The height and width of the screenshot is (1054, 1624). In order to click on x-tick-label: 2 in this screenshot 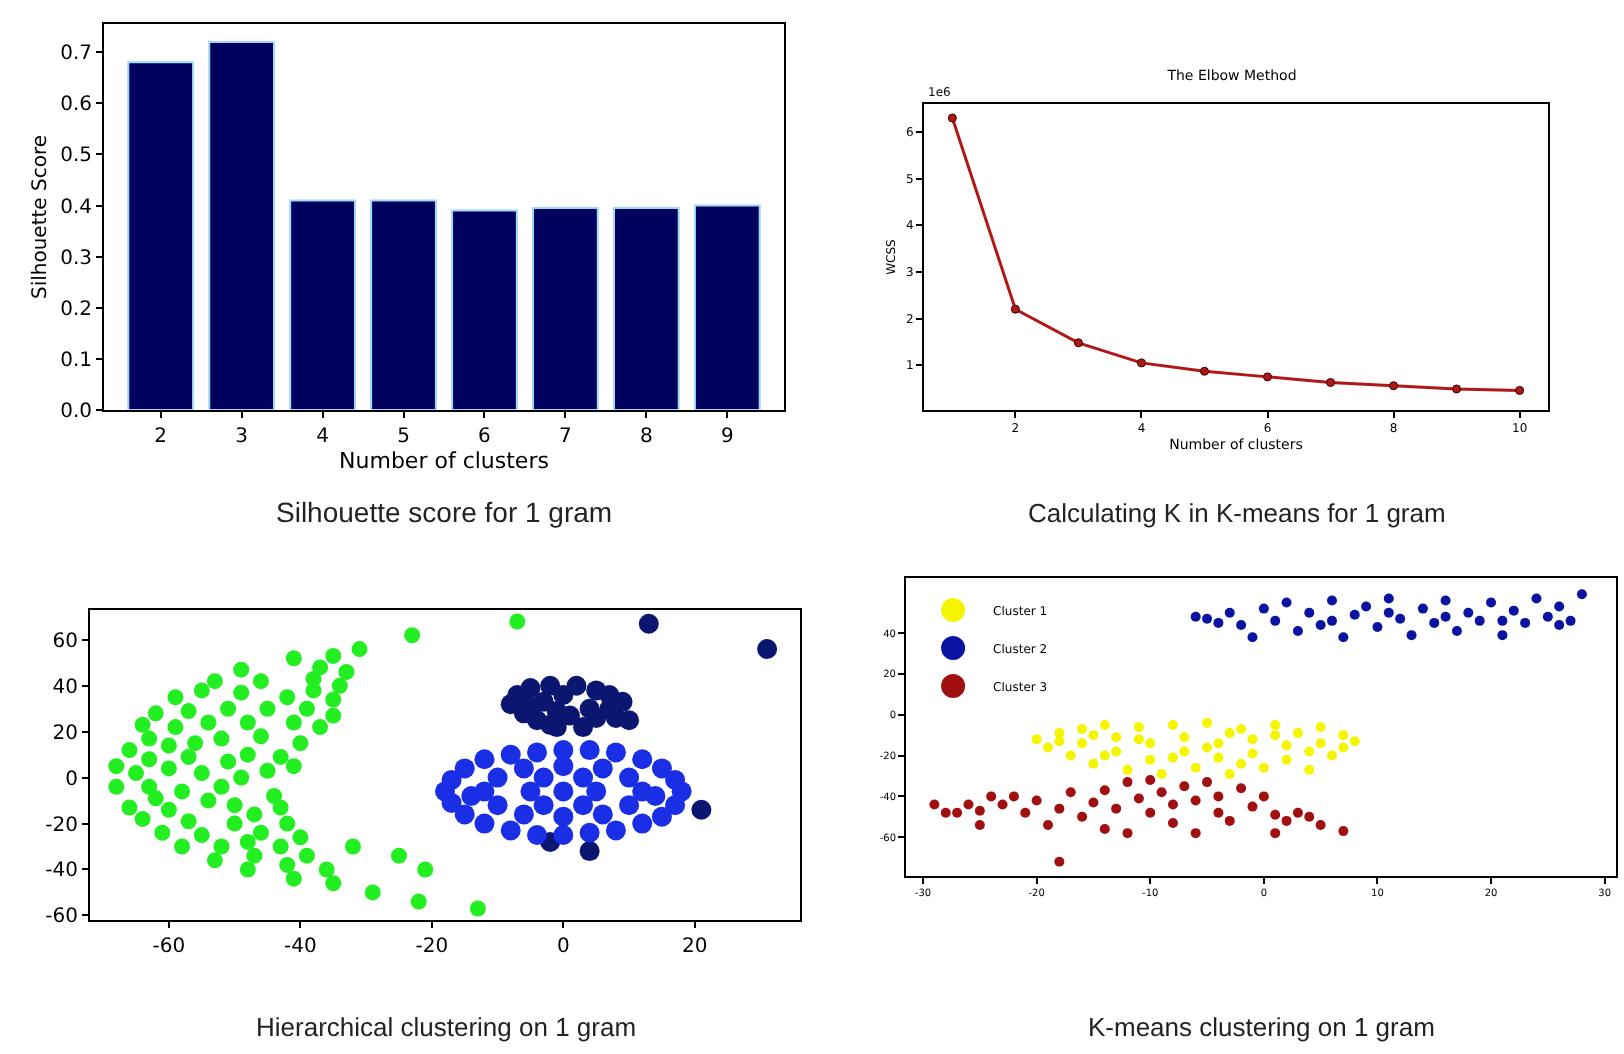, I will do `click(161, 437)`.